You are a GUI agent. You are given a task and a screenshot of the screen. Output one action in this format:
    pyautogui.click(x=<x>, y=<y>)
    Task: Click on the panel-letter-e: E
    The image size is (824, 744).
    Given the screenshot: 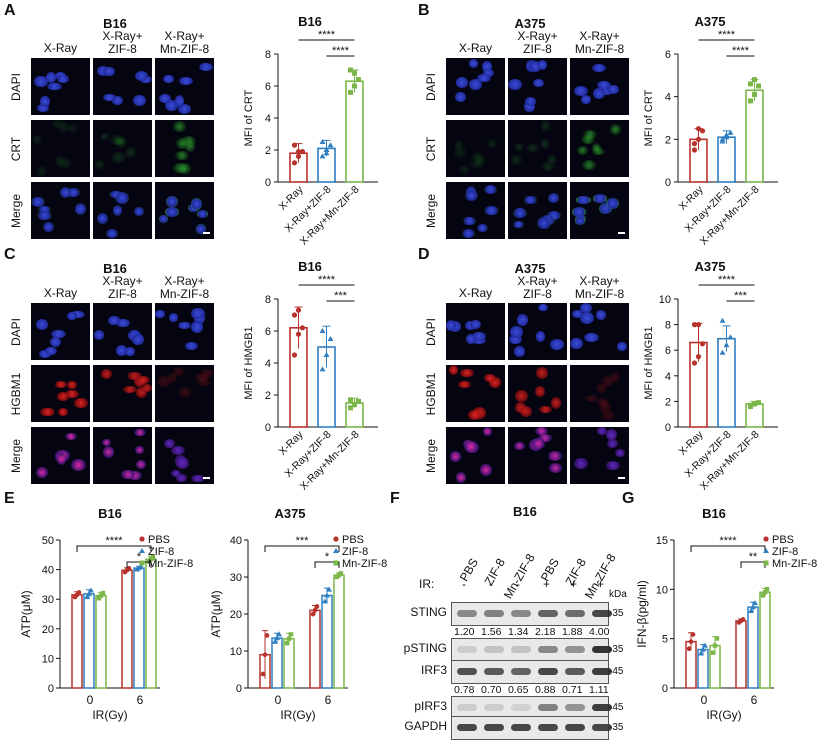 What is the action you would take?
    pyautogui.click(x=9, y=498)
    